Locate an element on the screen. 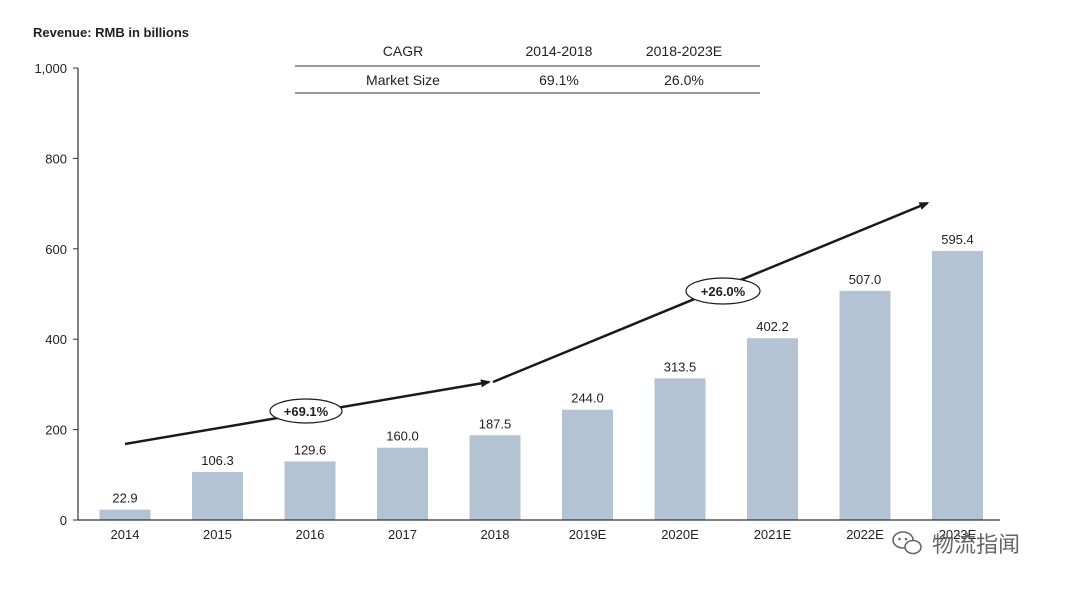  y-tick-label: 1,000 is located at coordinates (50, 68).